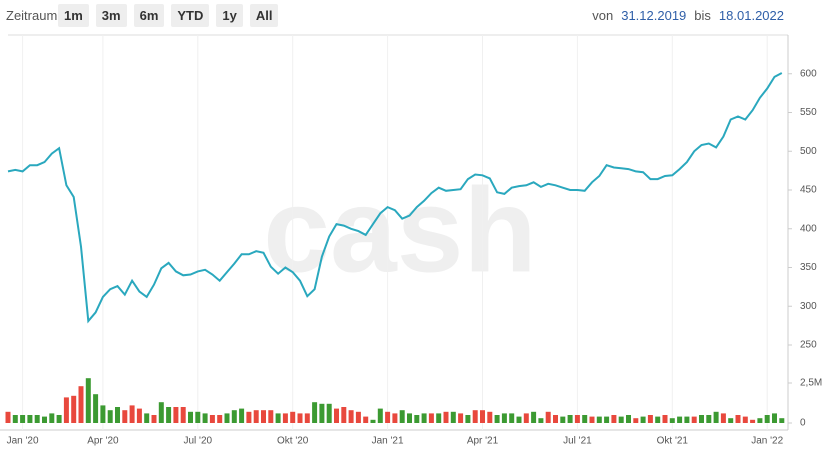 Image resolution: width=830 pixels, height=454 pixels. Describe the element at coordinates (111, 15) in the screenshot. I see `range-button: 3m` at that location.